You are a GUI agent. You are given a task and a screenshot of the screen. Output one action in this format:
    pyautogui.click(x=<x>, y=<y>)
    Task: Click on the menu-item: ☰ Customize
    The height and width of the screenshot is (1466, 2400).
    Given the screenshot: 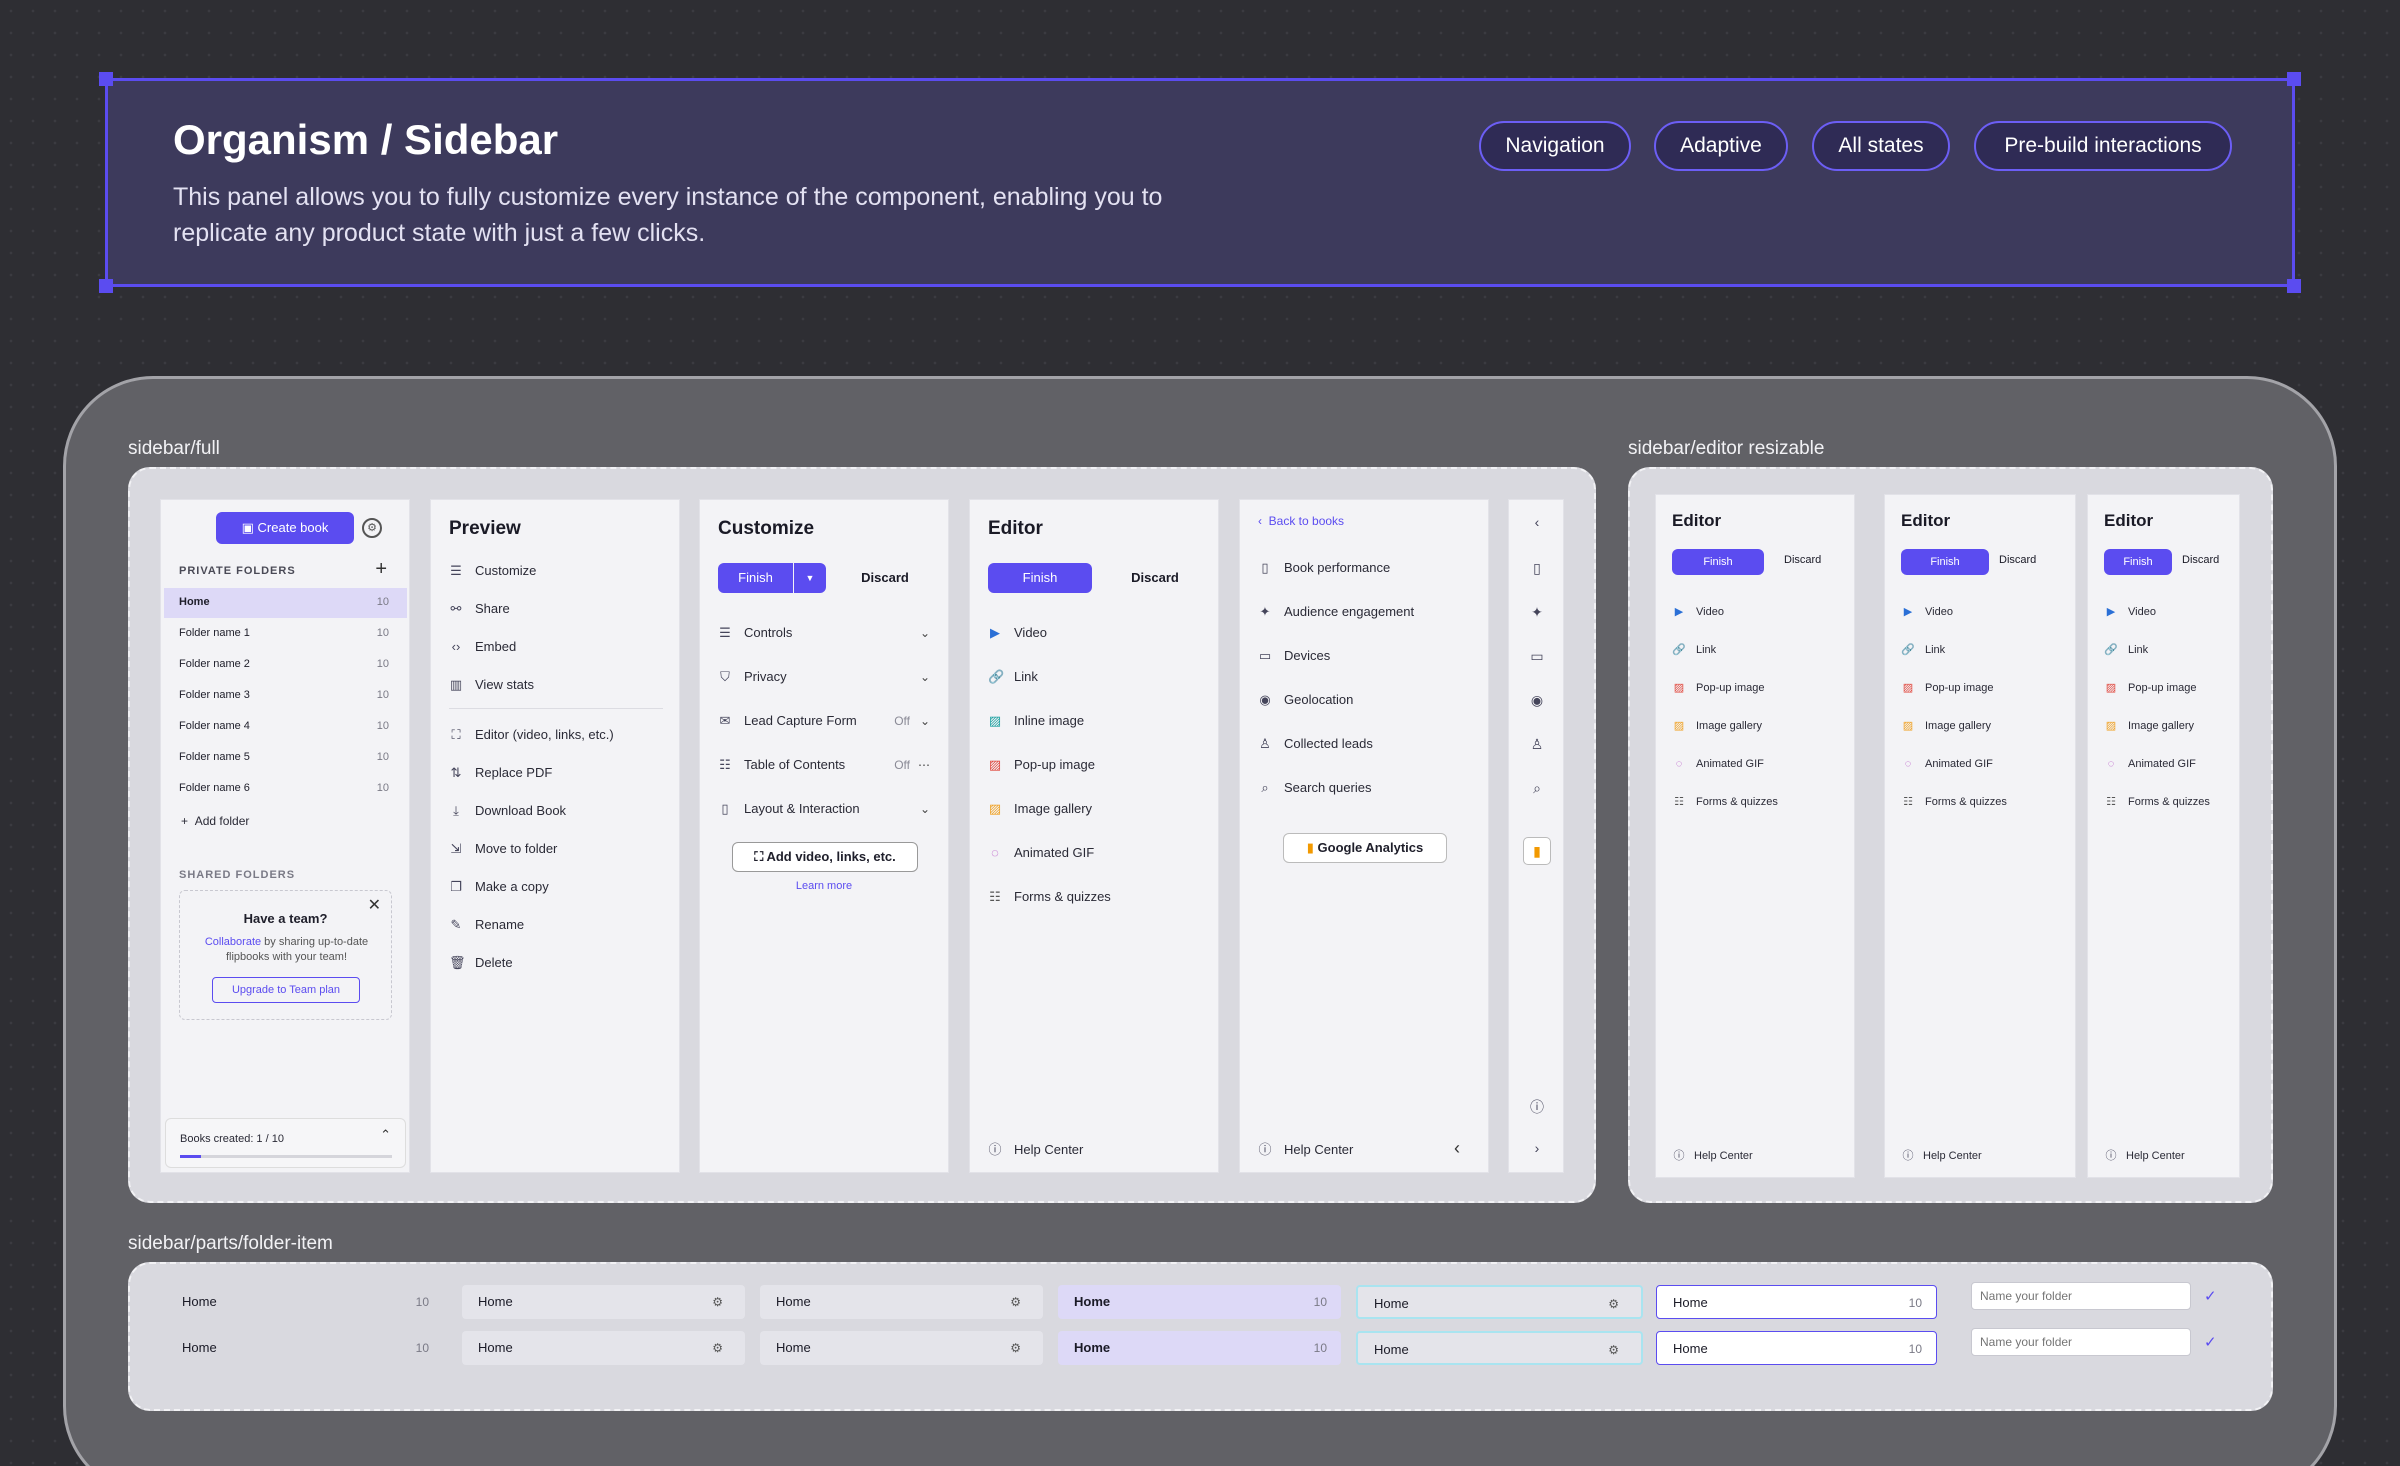 What is the action you would take?
    pyautogui.click(x=493, y=570)
    